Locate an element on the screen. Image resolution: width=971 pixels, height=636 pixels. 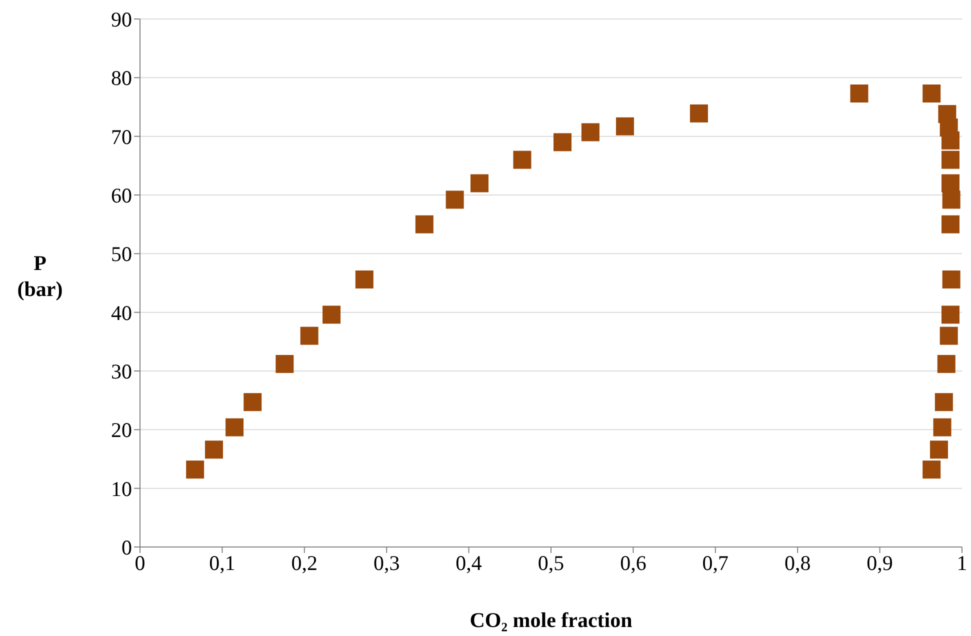
x-tick-label: 1 is located at coordinates (962, 562).